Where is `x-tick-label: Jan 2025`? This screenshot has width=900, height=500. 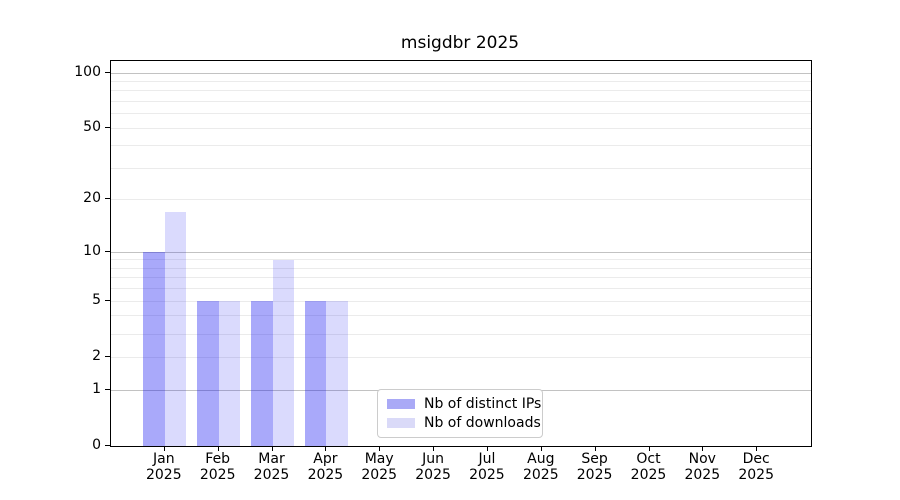 x-tick-label: Jan 2025 is located at coordinates (163, 467).